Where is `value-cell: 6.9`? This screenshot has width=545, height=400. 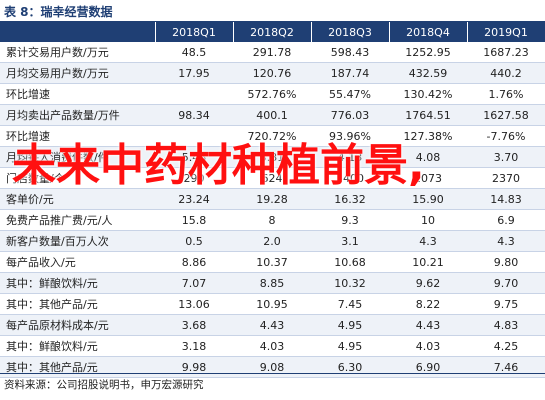
value-cell: 6.9 is located at coordinates (506, 220).